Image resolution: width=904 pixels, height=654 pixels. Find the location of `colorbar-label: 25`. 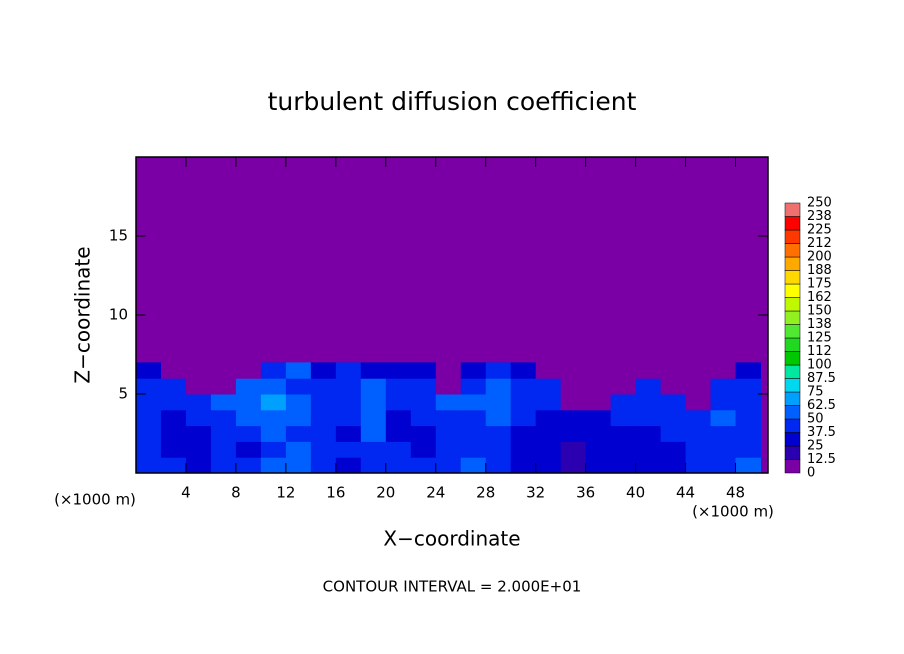

colorbar-label: 25 is located at coordinates (815, 446).